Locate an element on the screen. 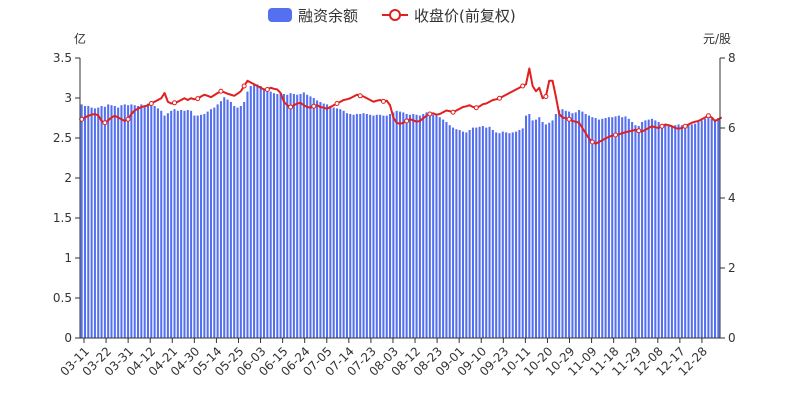  legend-item-close-price: 收盘价(前复权) is located at coordinates (449, 15).